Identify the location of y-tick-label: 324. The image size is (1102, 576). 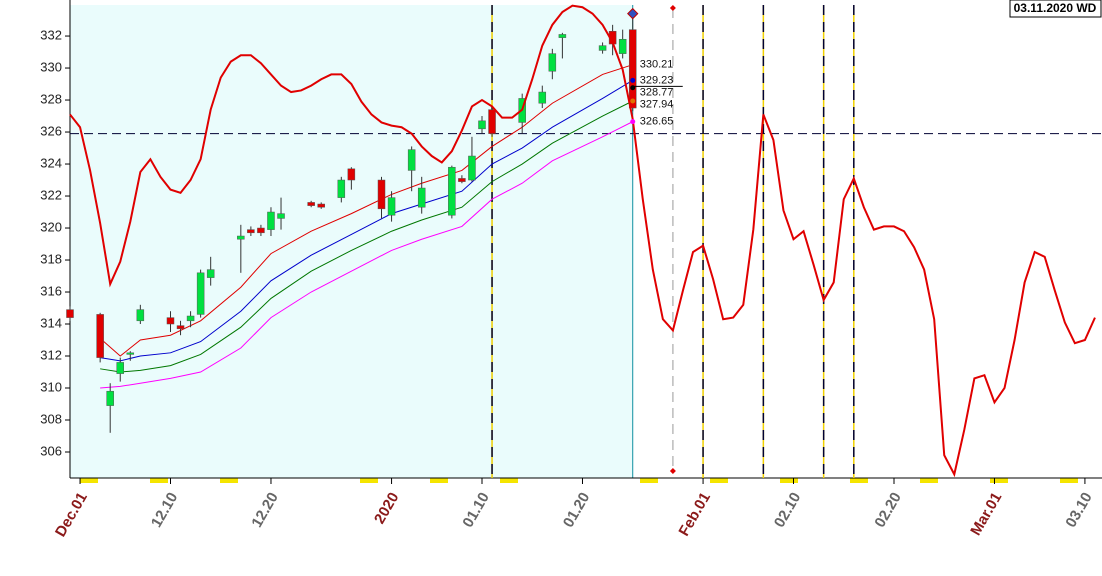
(51, 162).